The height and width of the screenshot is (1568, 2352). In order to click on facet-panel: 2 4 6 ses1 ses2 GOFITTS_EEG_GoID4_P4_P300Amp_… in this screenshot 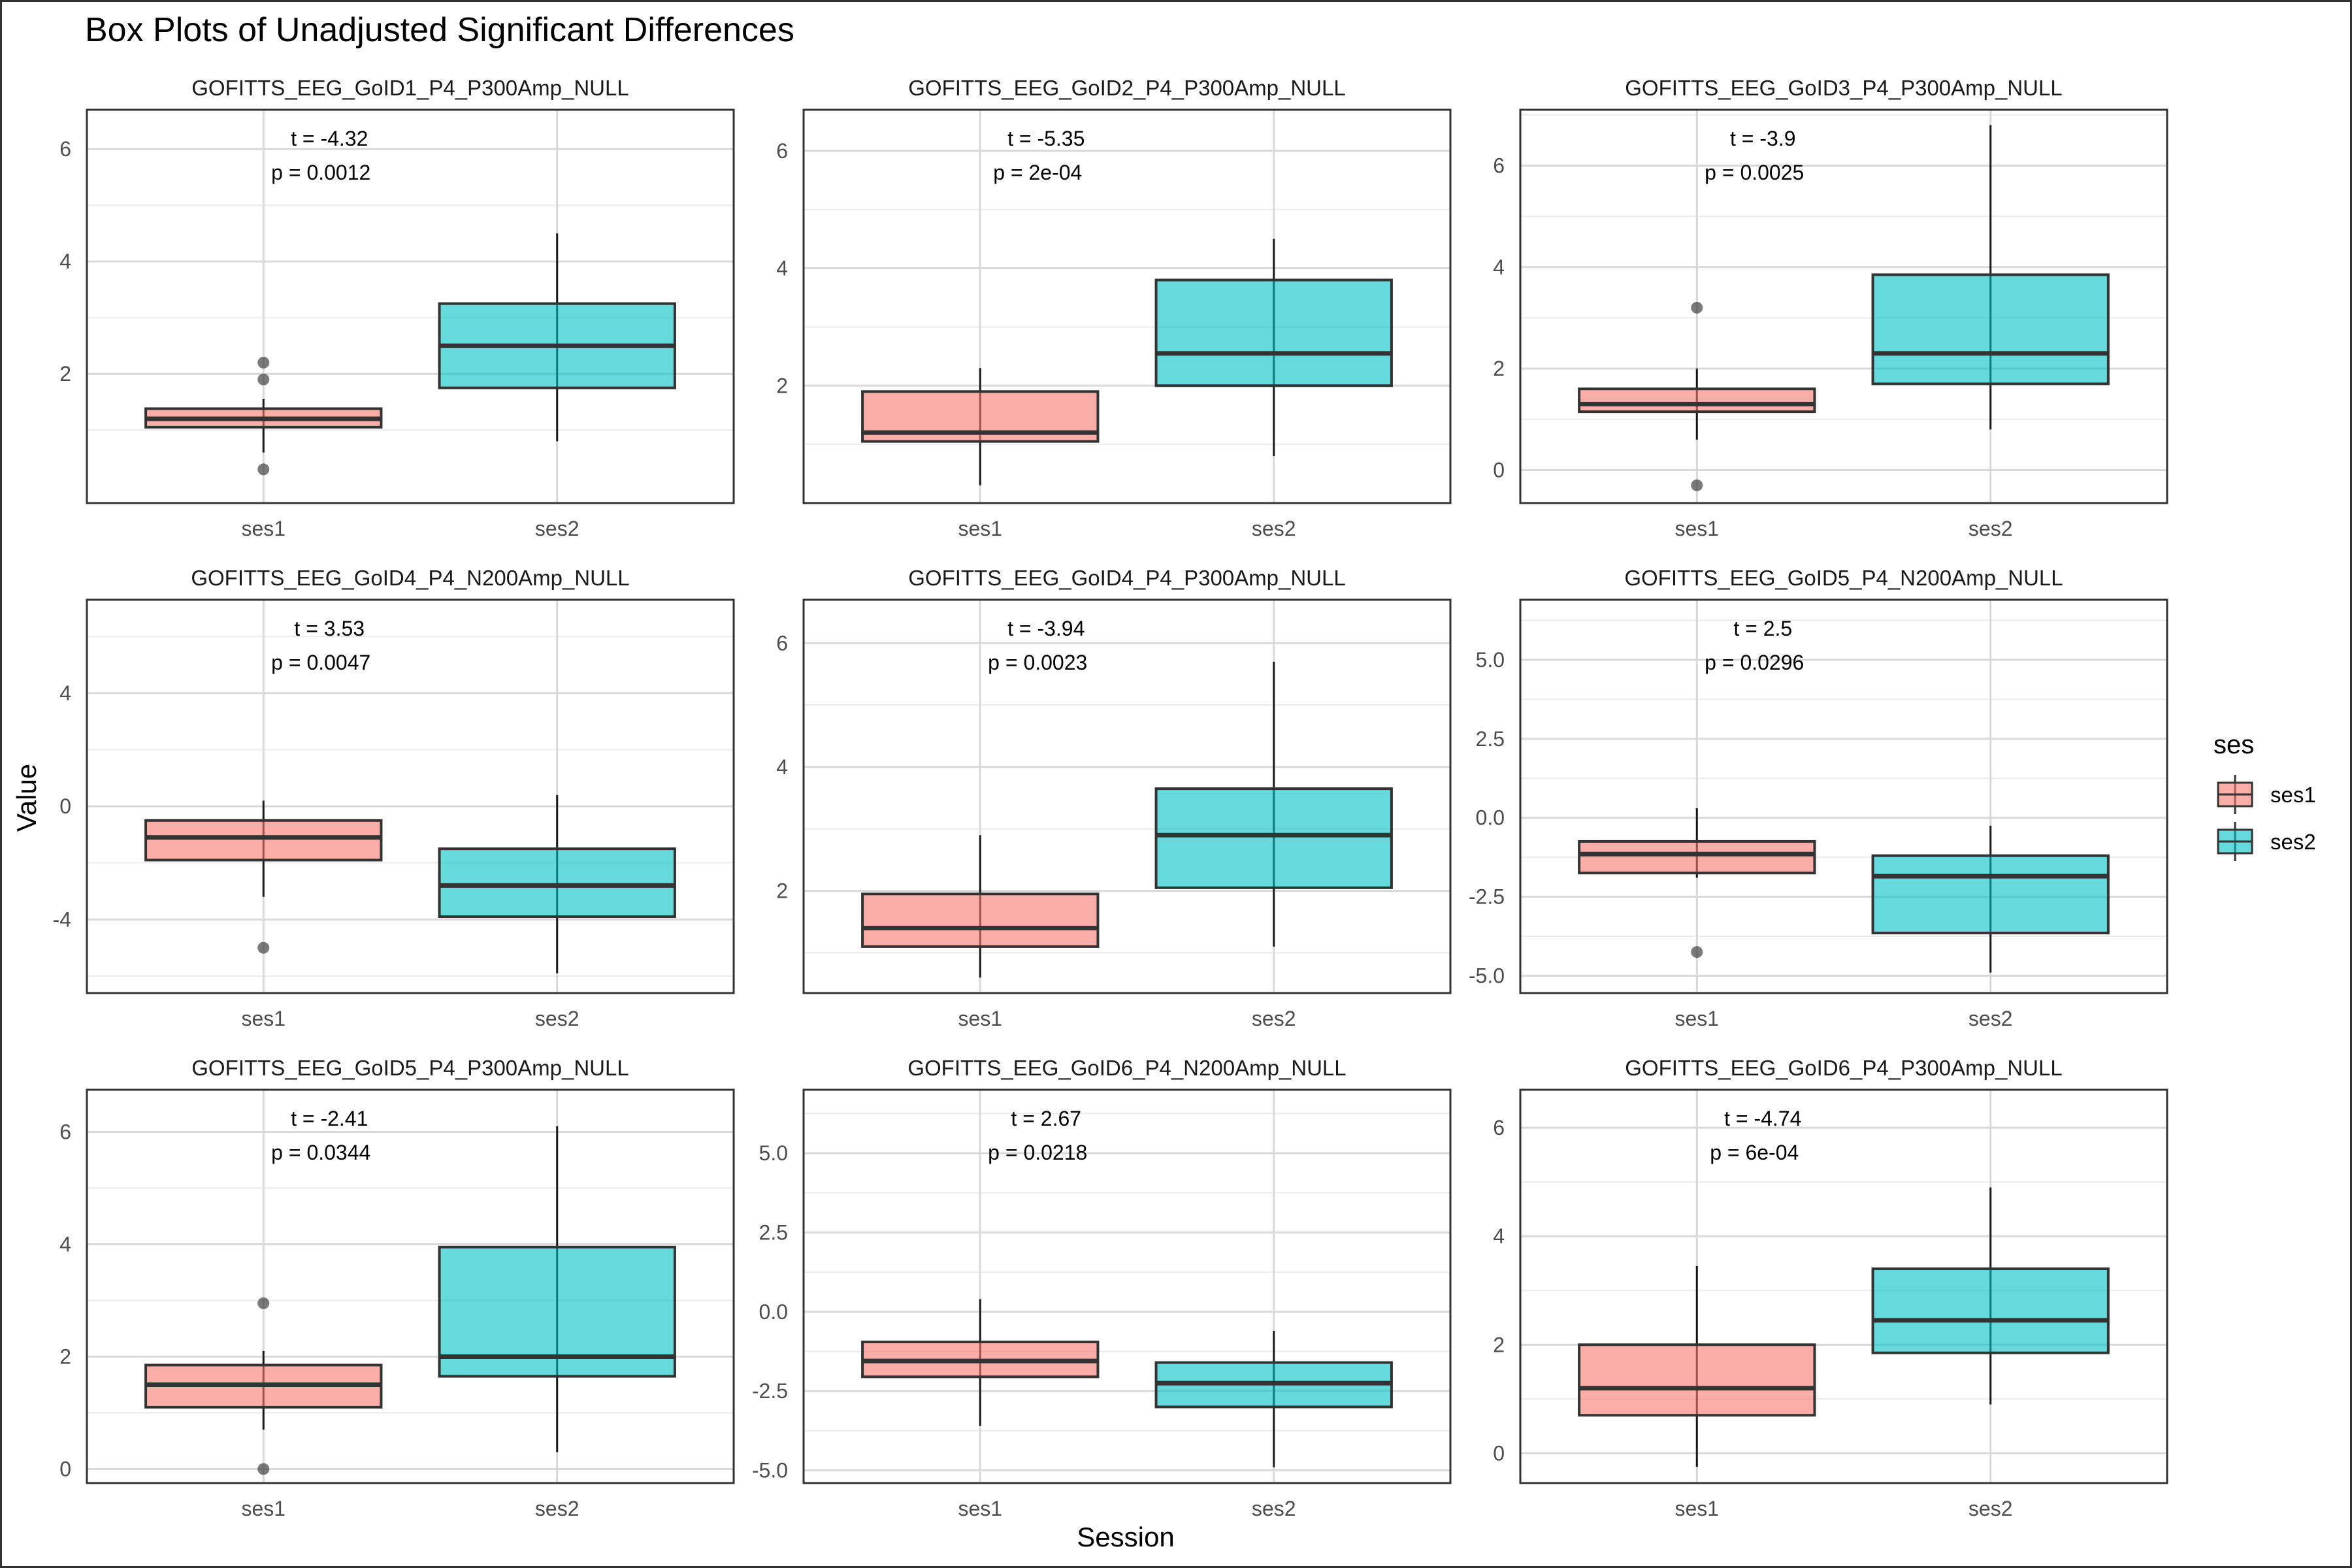, I will do `click(1114, 798)`.